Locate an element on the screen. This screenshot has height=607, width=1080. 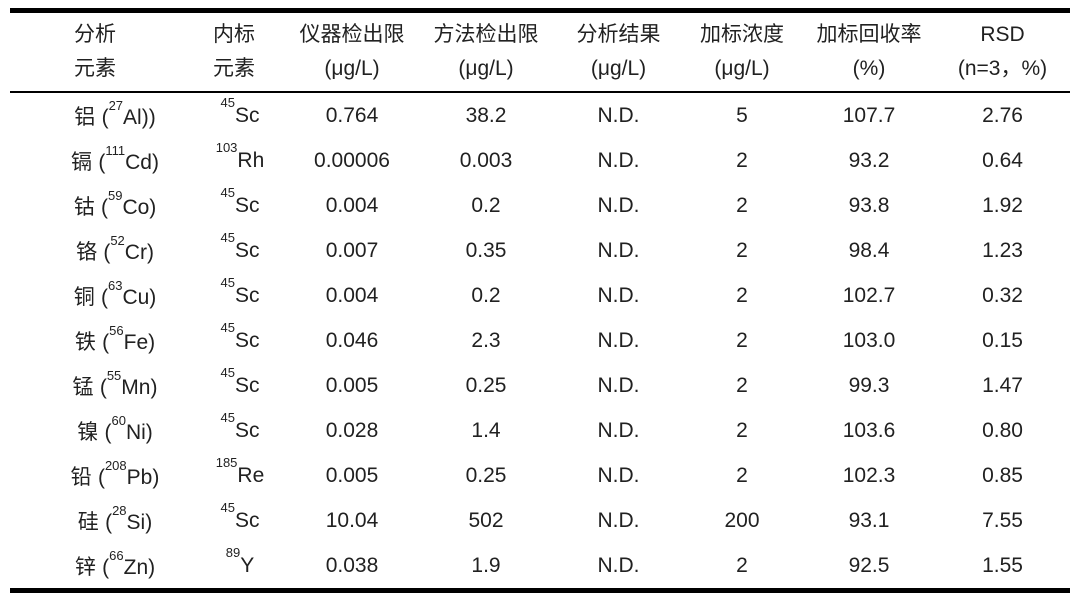
rsd-cell: 1.55 is located at coordinates (1002, 565).